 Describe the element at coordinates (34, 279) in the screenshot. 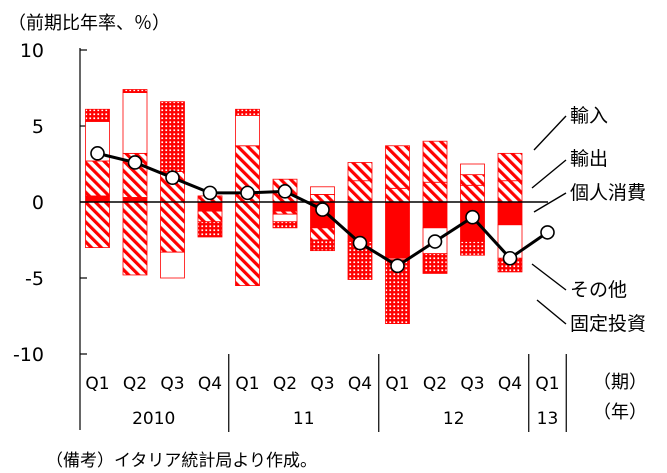

I see `y-tick-label: -5` at that location.